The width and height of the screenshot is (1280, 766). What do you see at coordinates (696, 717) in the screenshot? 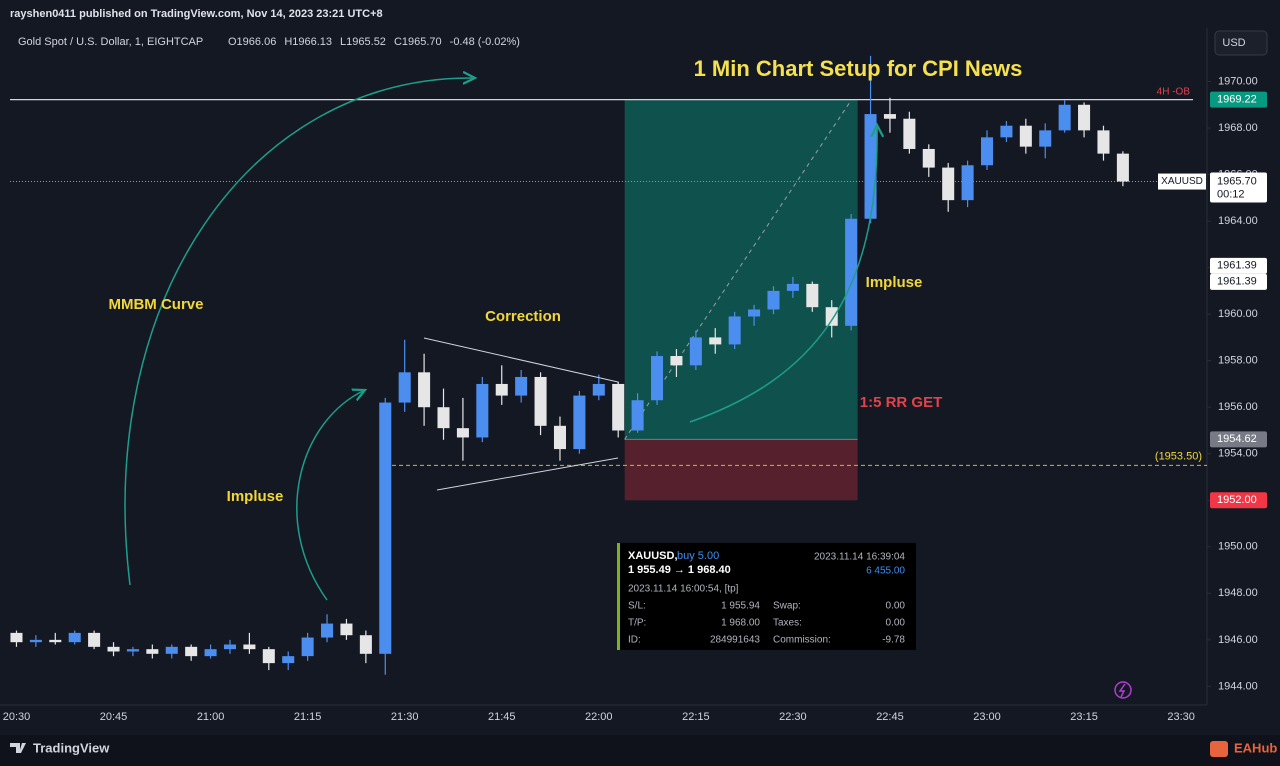
I see `x-tick-label: 22:15` at bounding box center [696, 717].